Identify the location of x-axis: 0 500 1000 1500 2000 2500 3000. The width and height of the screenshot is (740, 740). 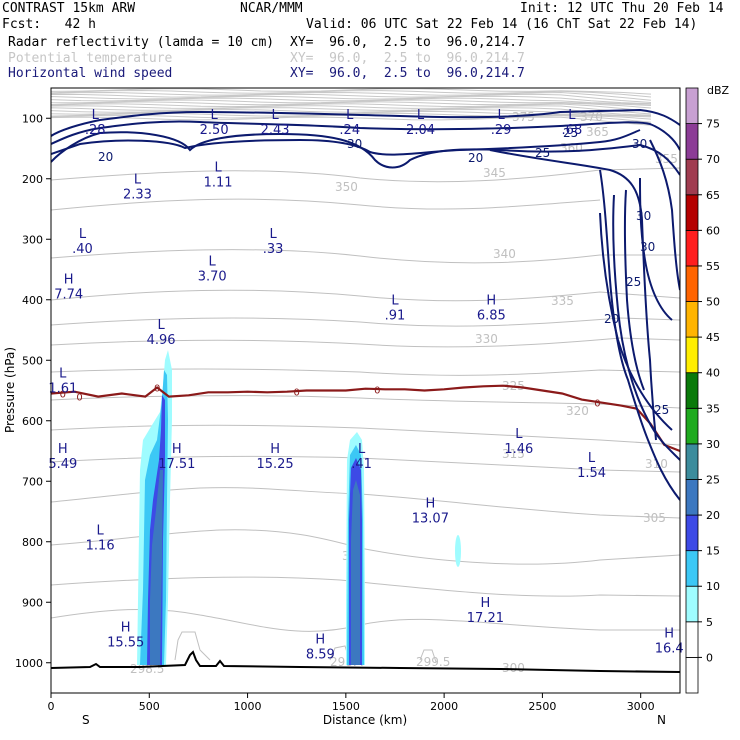
(351, 703).